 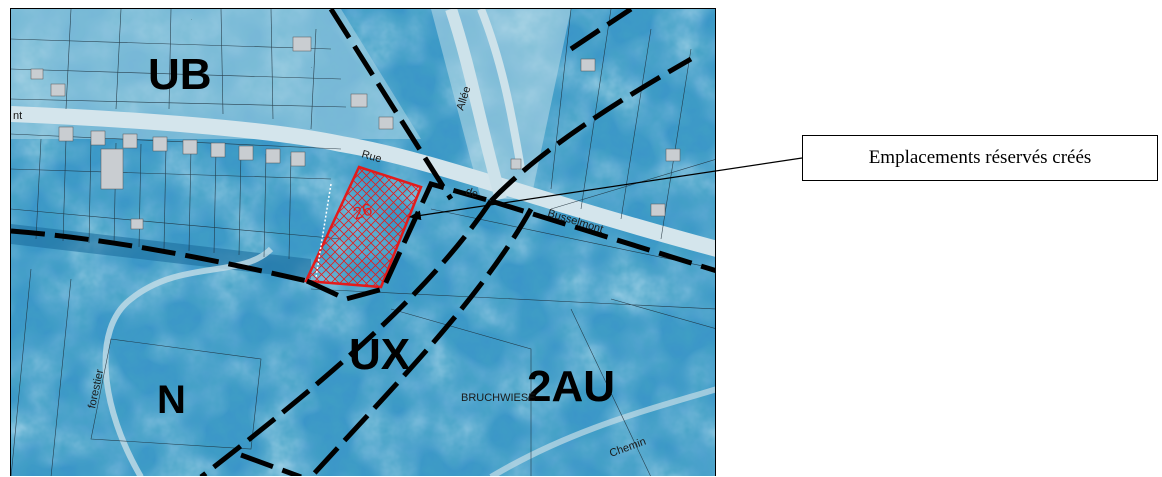 I want to click on zone-label-ub: UB, so click(x=180, y=74).